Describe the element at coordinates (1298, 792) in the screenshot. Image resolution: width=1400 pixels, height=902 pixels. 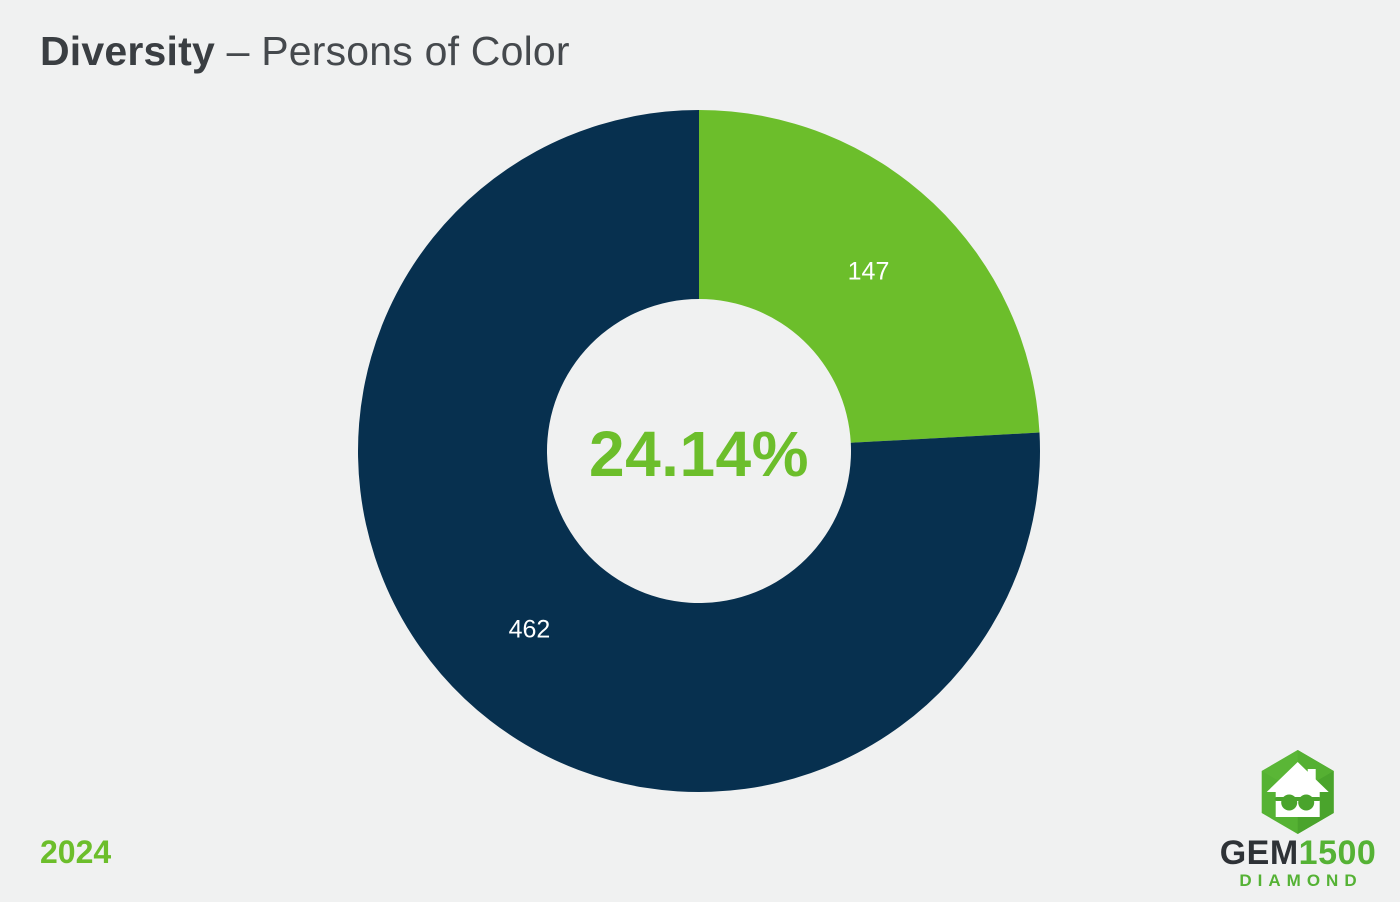
I see `house-sunglasses-hexagon-icon` at that location.